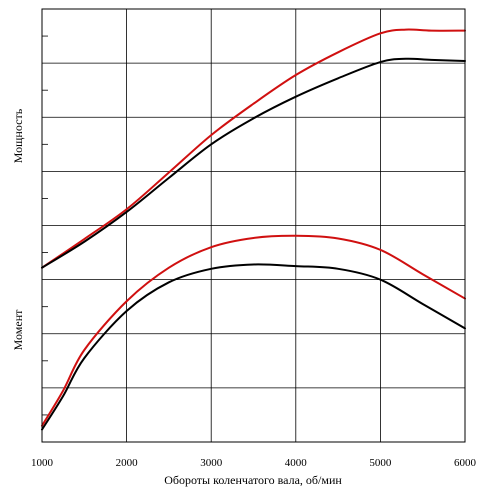 The image size is (500, 500). What do you see at coordinates (253, 480) in the screenshot?
I see `x-axis-label: Обороты коленчатого вала, об/мин` at bounding box center [253, 480].